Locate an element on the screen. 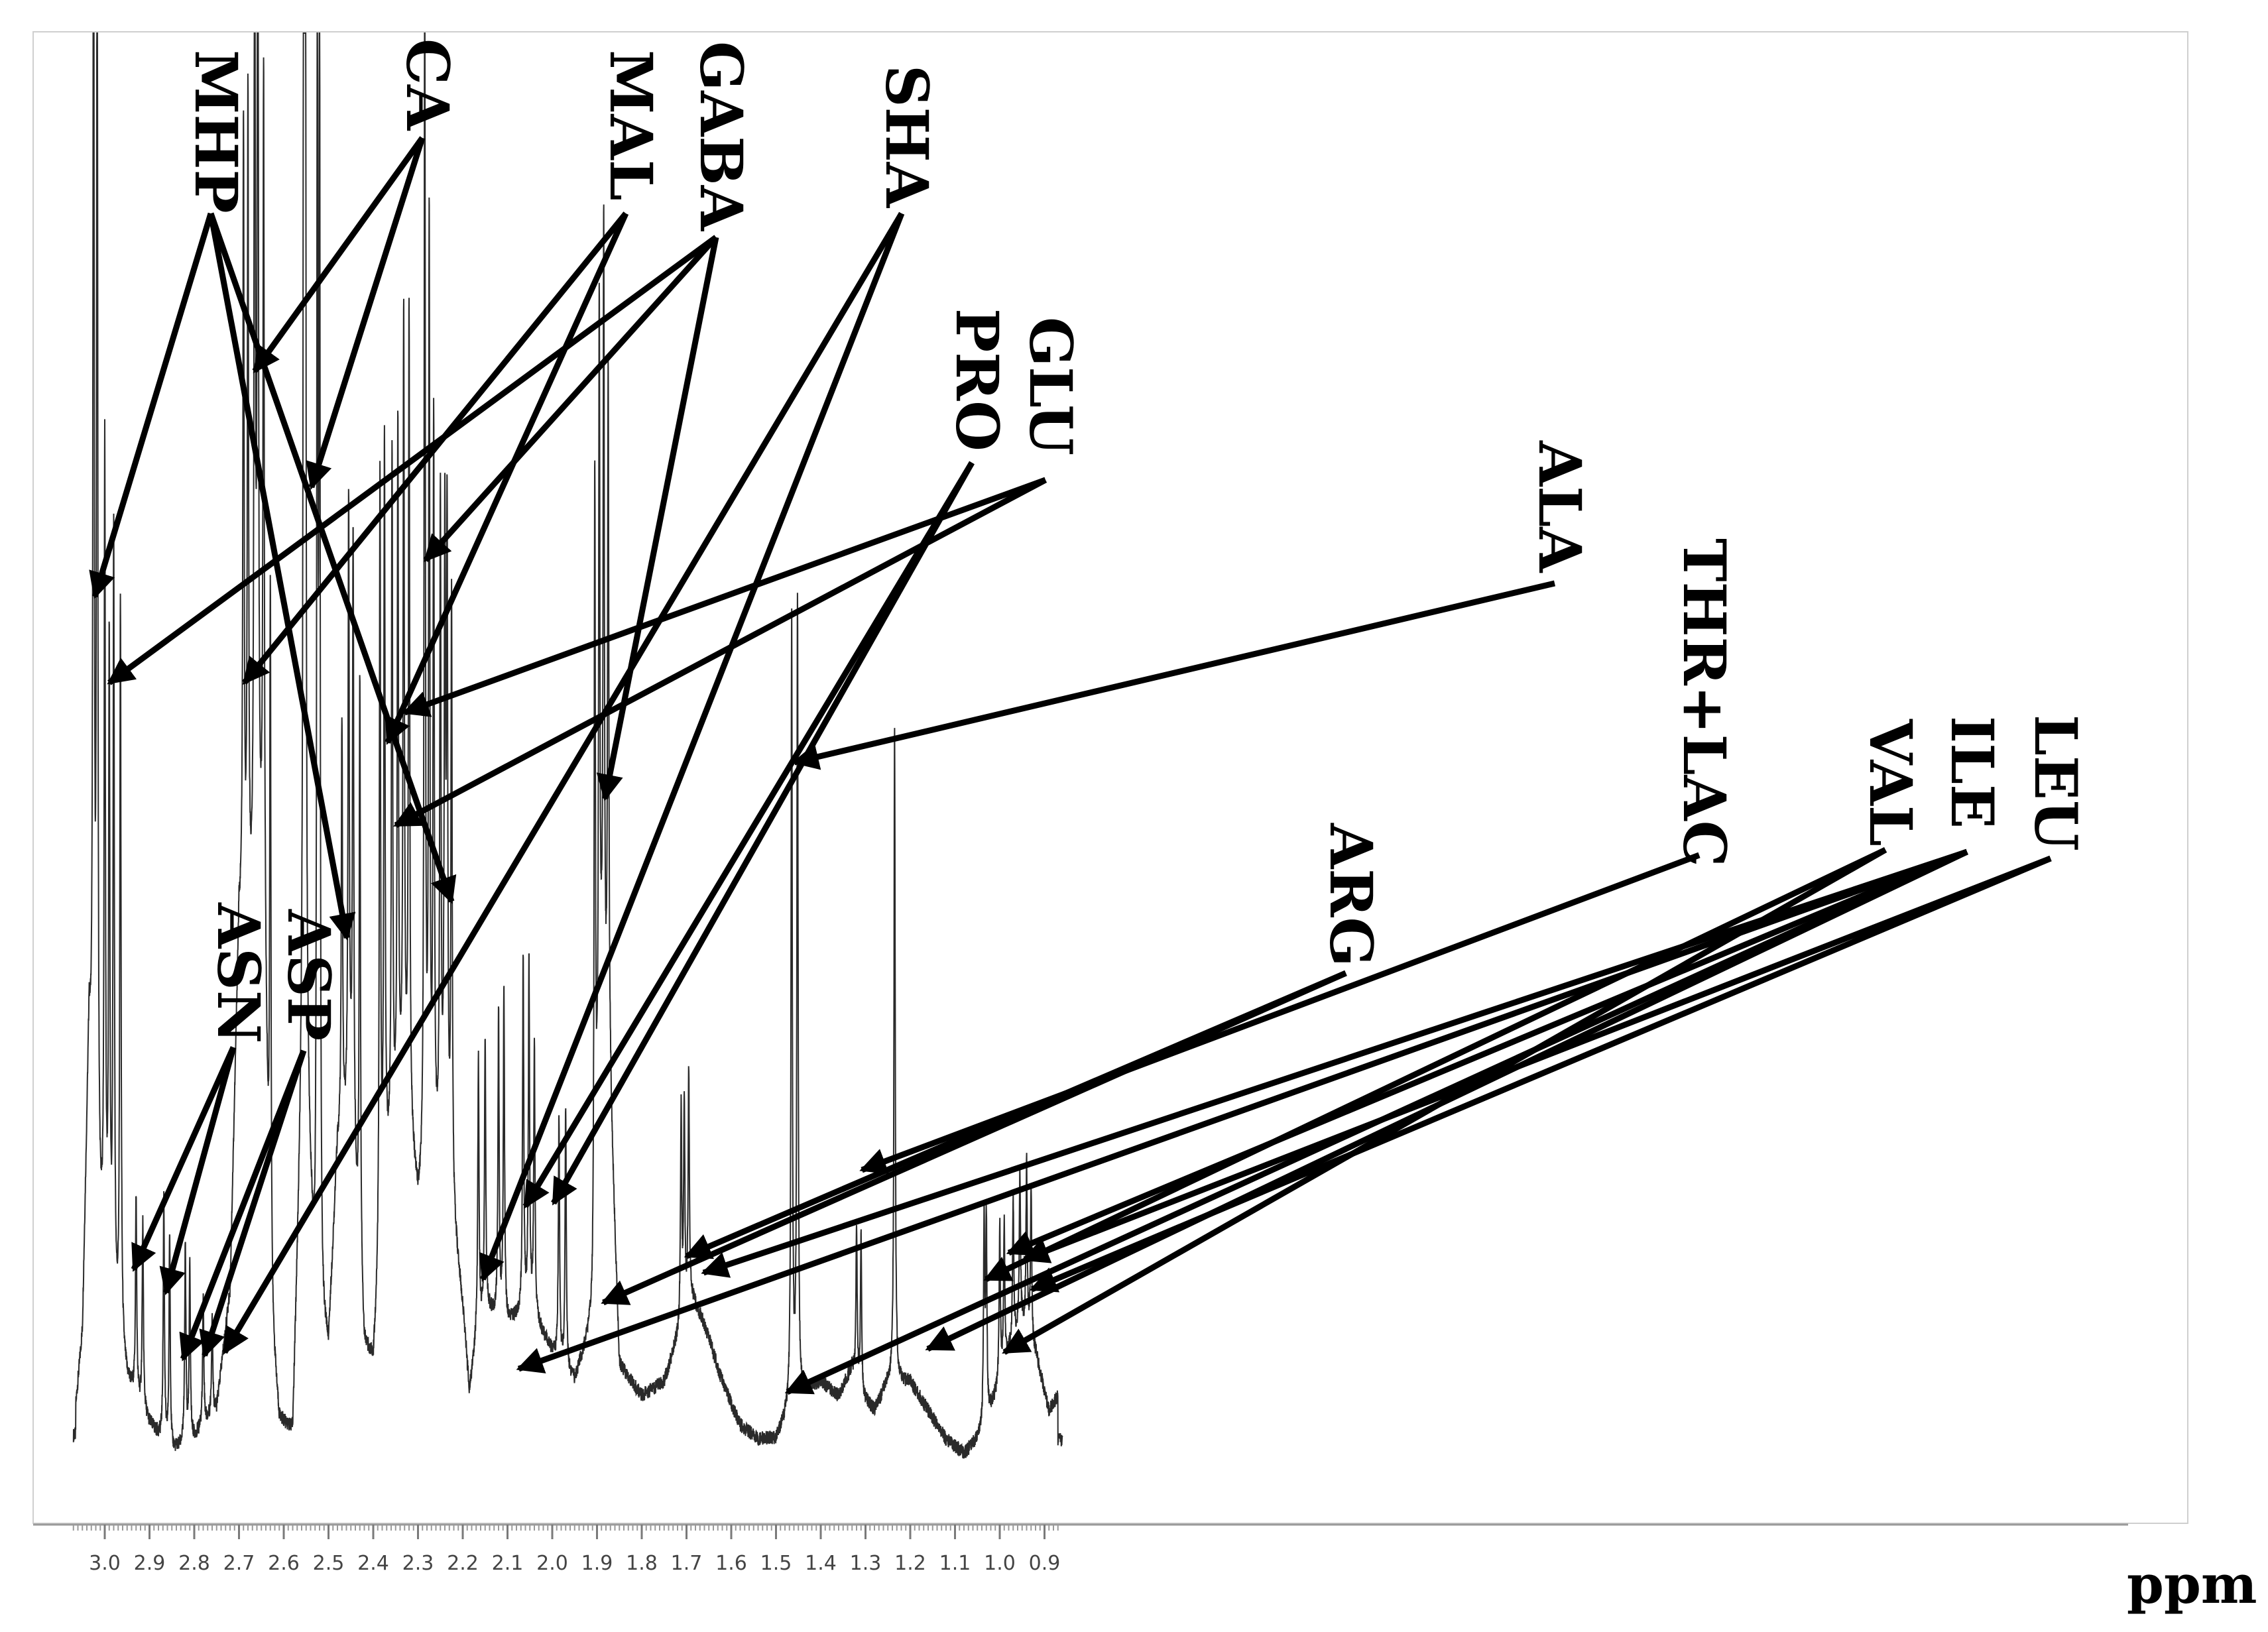 The height and width of the screenshot is (1632, 2268). x-tick-label: 1.6 is located at coordinates (731, 1563).